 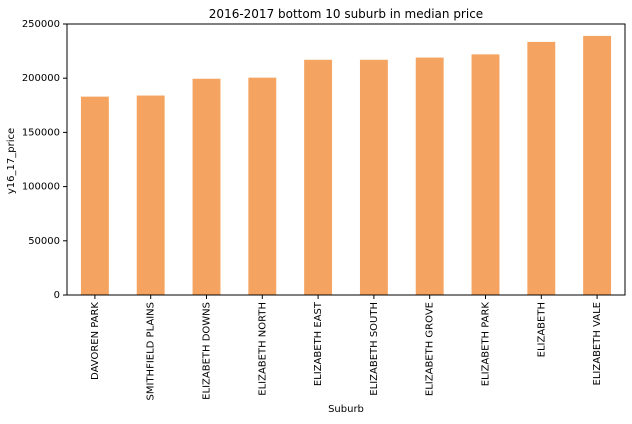 What do you see at coordinates (597, 343) in the screenshot?
I see `x-tick-label: ELIZABETH VALE` at bounding box center [597, 343].